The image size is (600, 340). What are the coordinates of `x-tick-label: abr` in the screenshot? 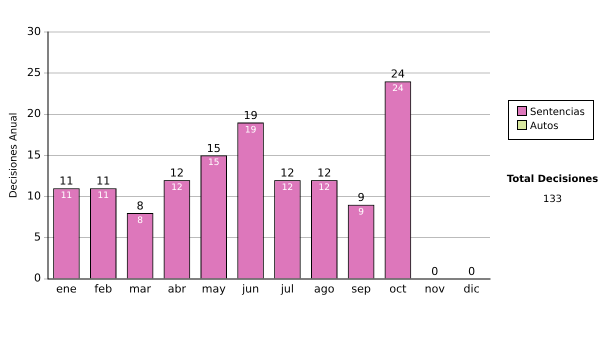 It's located at (177, 289).